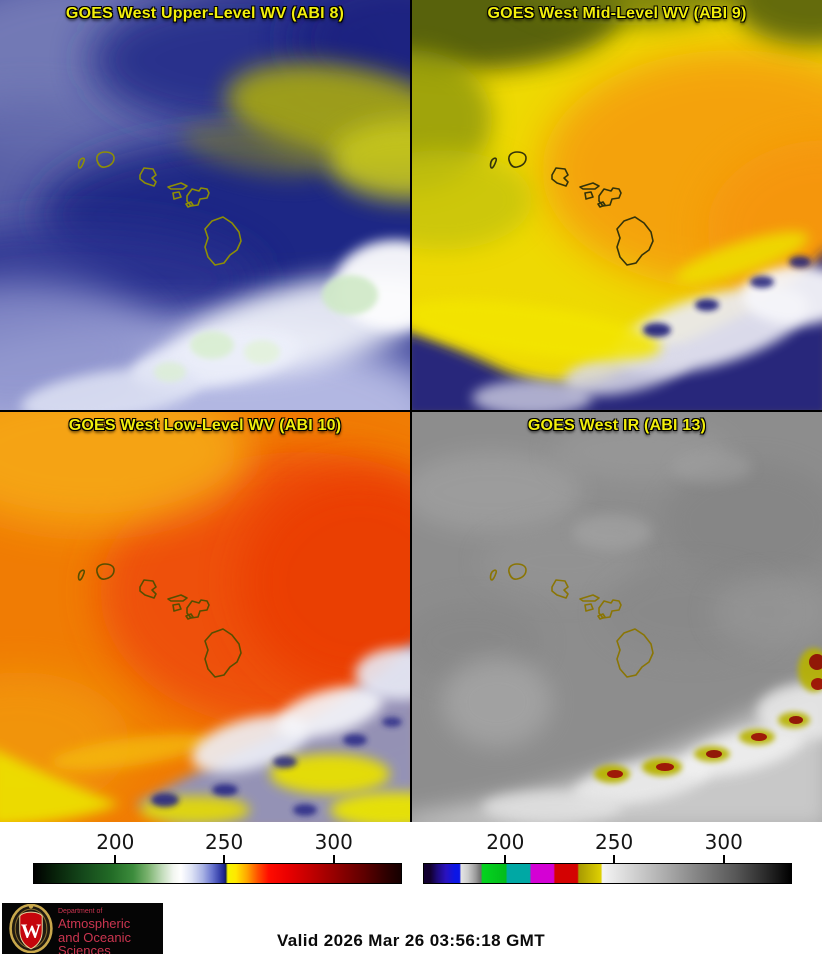 The width and height of the screenshot is (822, 954). Describe the element at coordinates (205, 13) in the screenshot. I see `panel-title-abi8: GOES West Upper-Level WV (ABI 8)` at that location.